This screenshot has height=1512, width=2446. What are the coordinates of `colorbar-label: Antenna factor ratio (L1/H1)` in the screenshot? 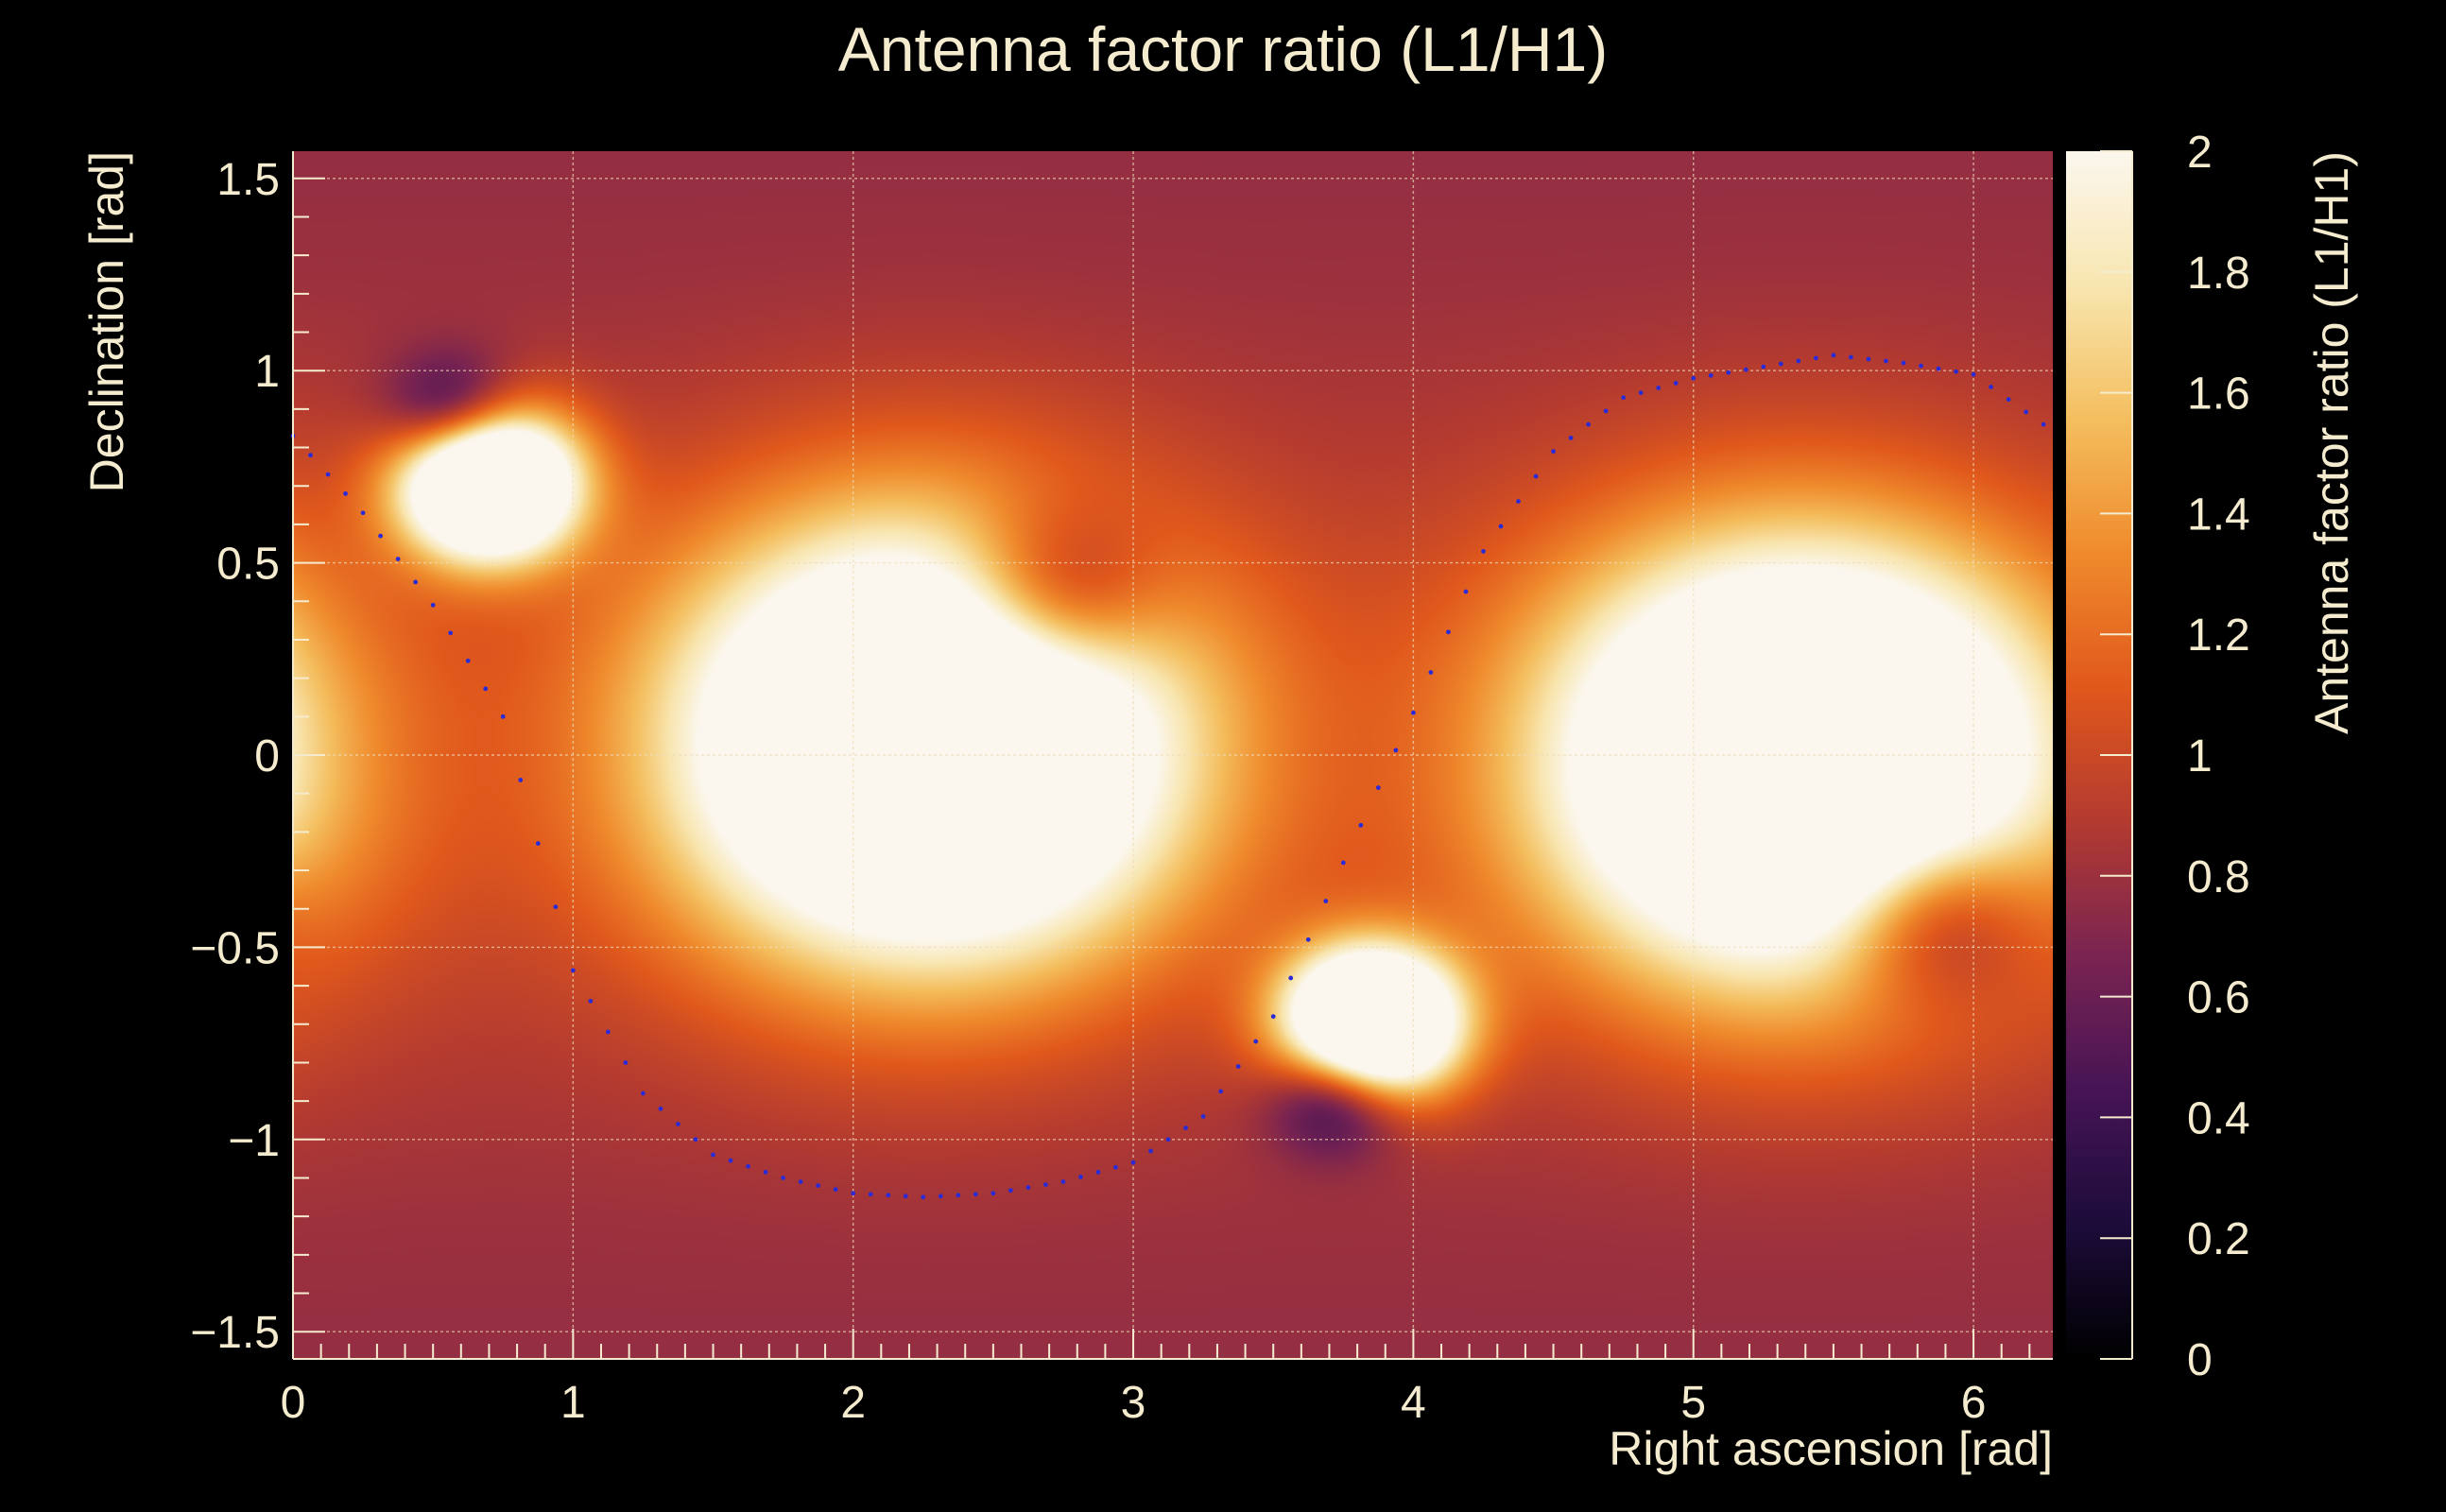 It's located at (2332, 442).